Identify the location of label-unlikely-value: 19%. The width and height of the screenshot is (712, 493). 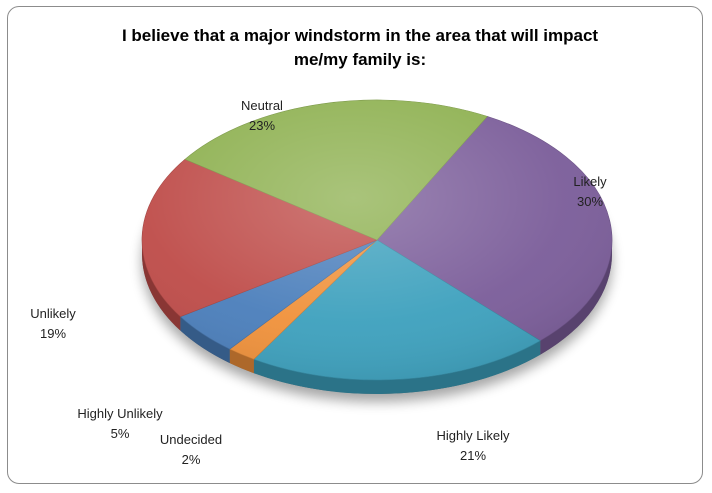
(53, 333).